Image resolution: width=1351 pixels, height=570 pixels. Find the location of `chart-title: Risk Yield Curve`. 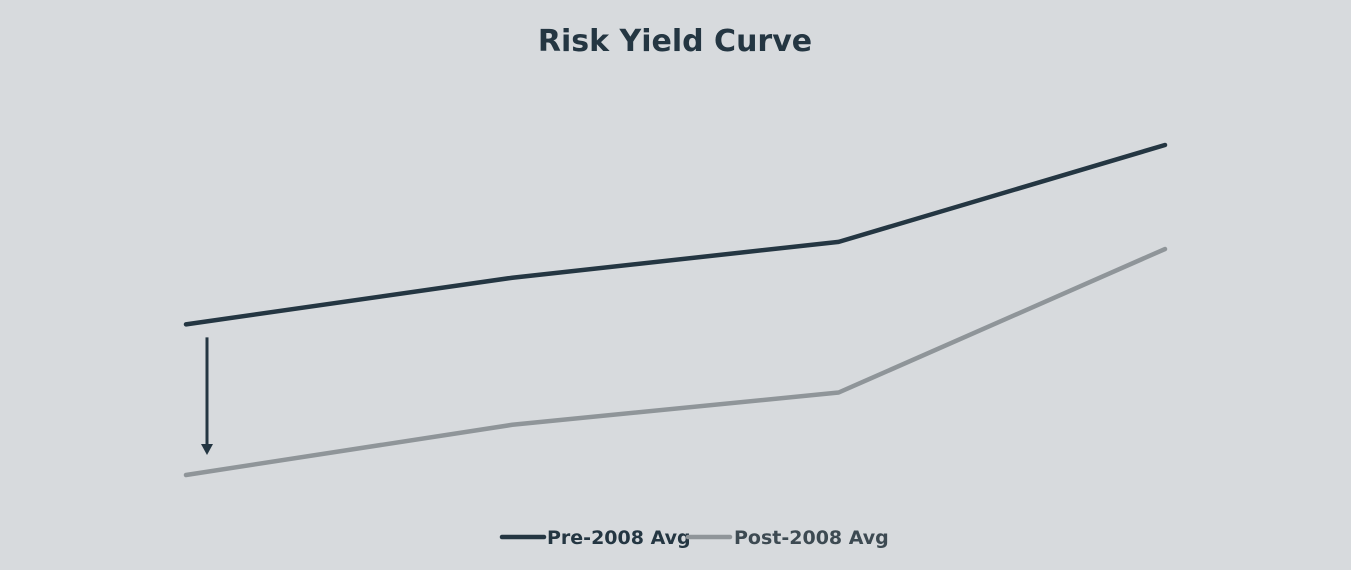

chart-title: Risk Yield Curve is located at coordinates (675, 41).